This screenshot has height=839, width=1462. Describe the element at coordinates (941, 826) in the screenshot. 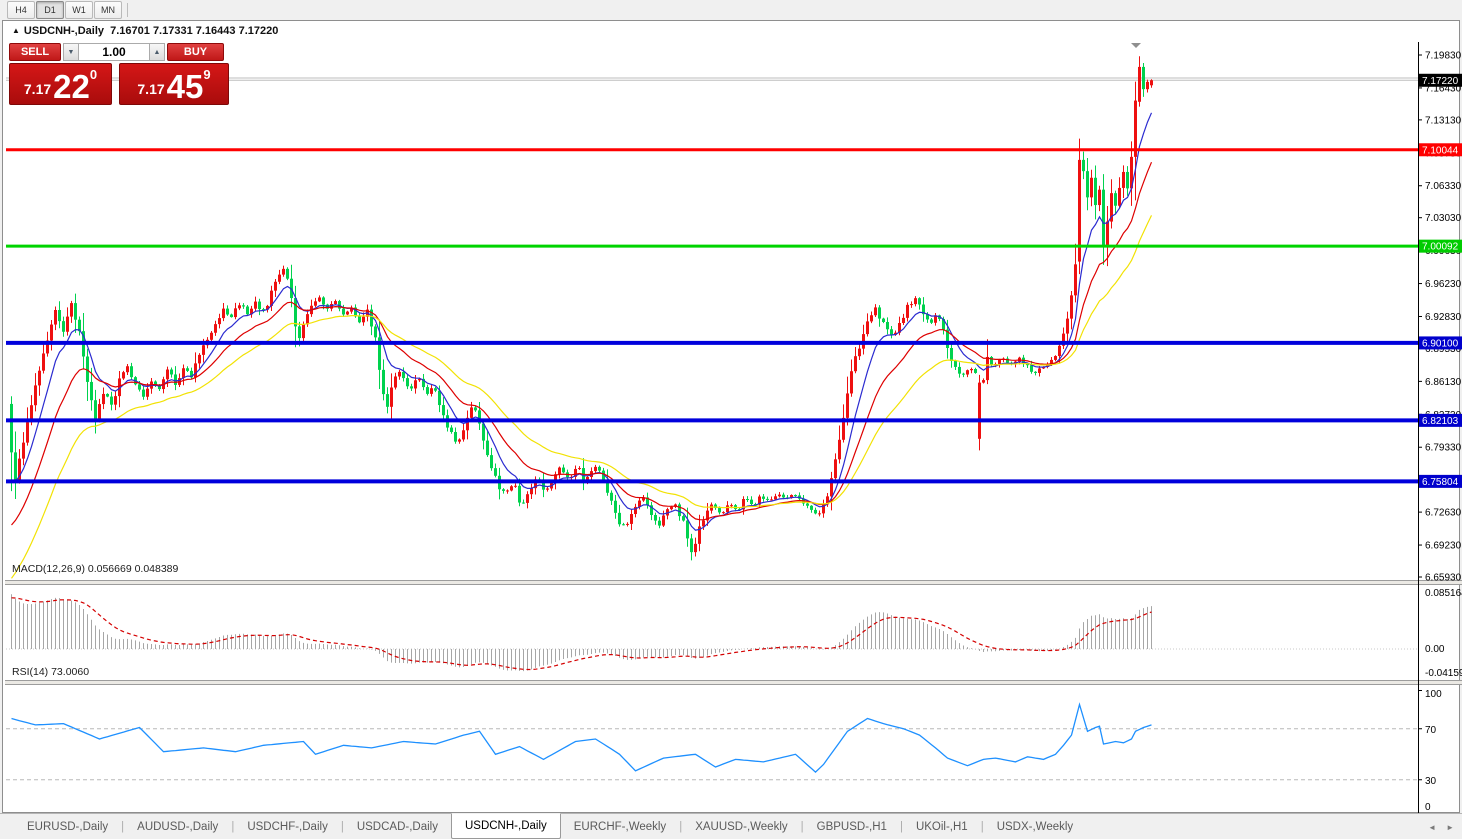

I see `chart-tab-ukoil: UKOil-,H1` at that location.